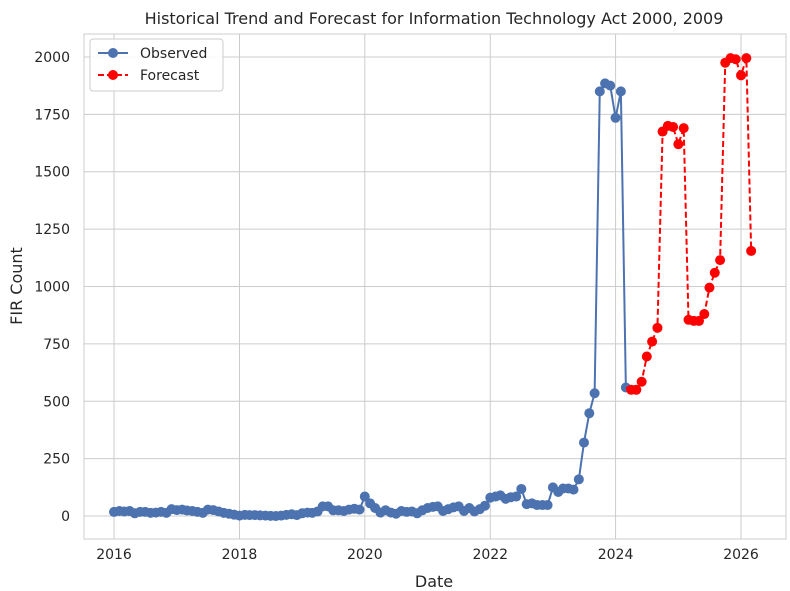  I want to click on y-tick-label: 750, so click(56, 345).